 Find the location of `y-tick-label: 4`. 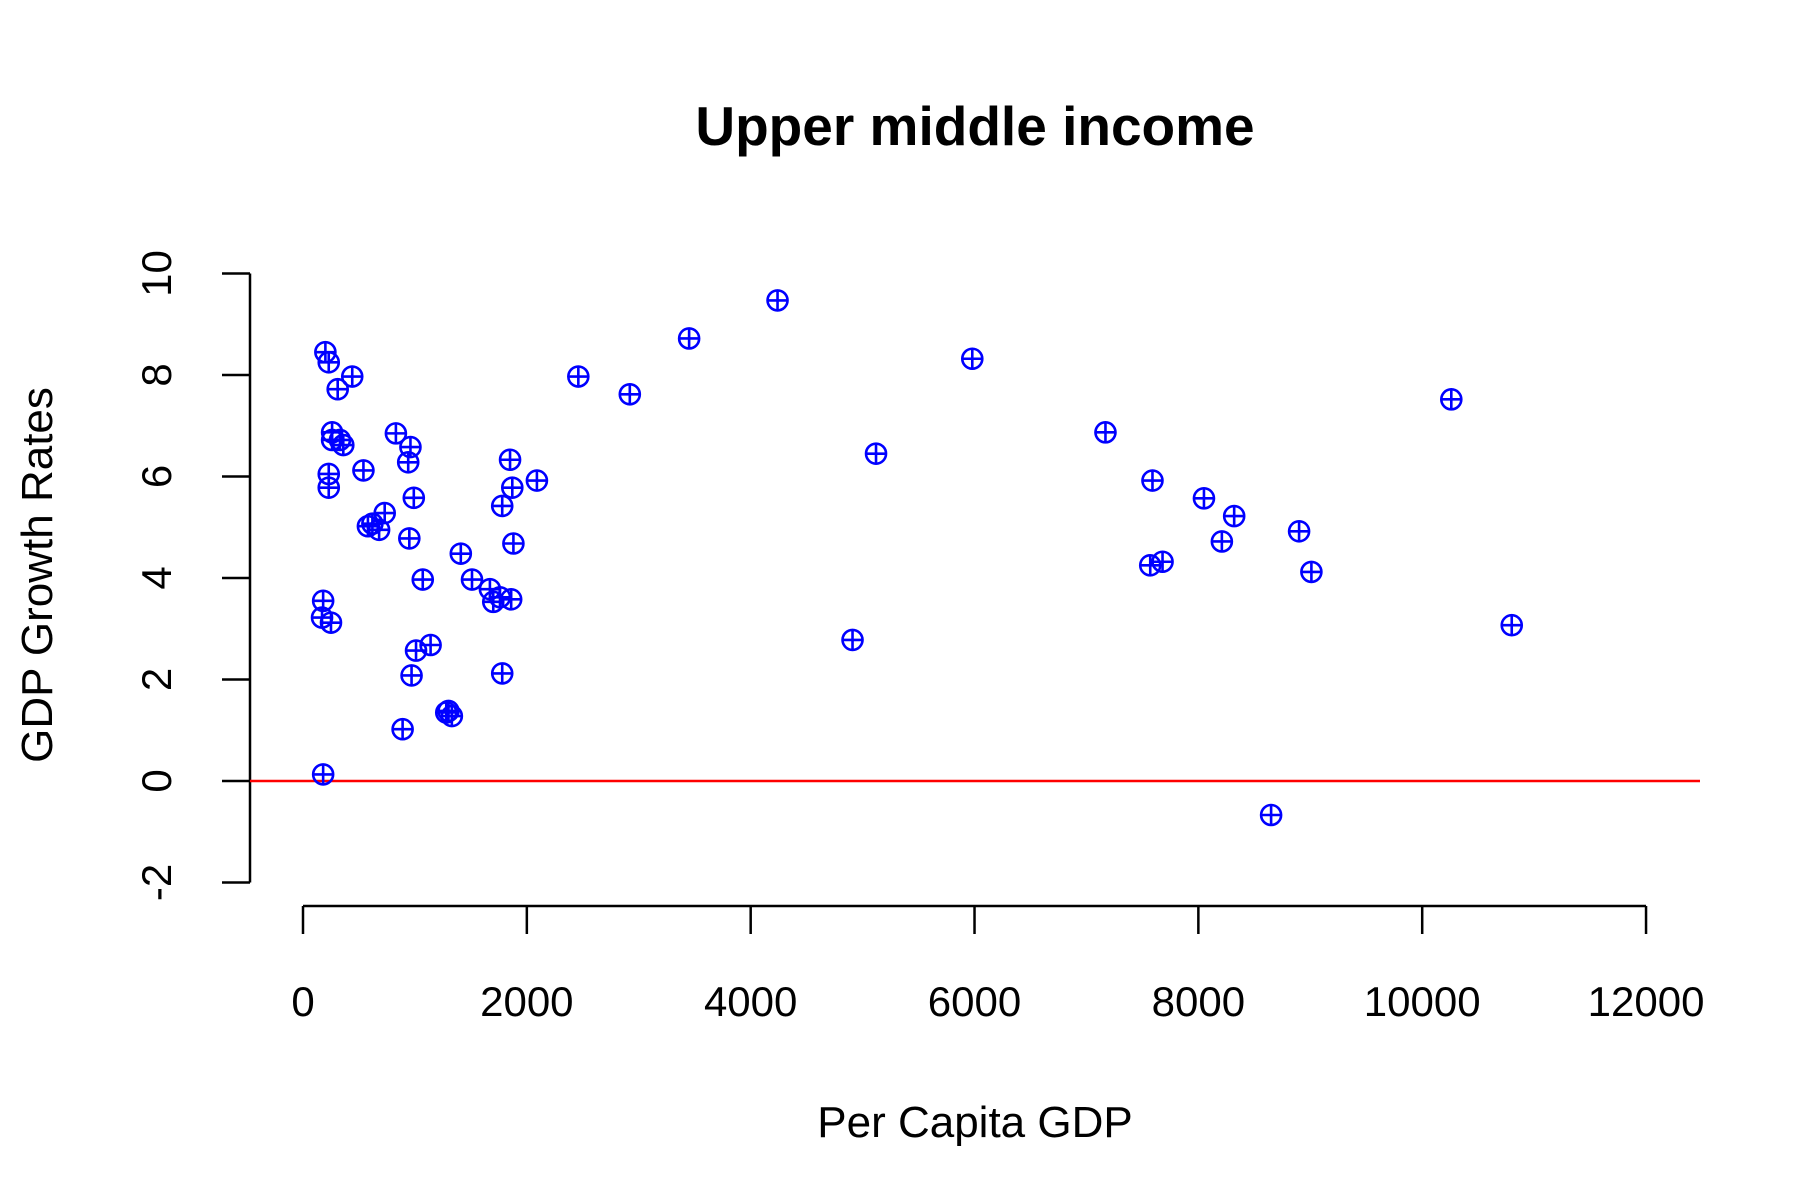

y-tick-label: 4 is located at coordinates (156, 577).